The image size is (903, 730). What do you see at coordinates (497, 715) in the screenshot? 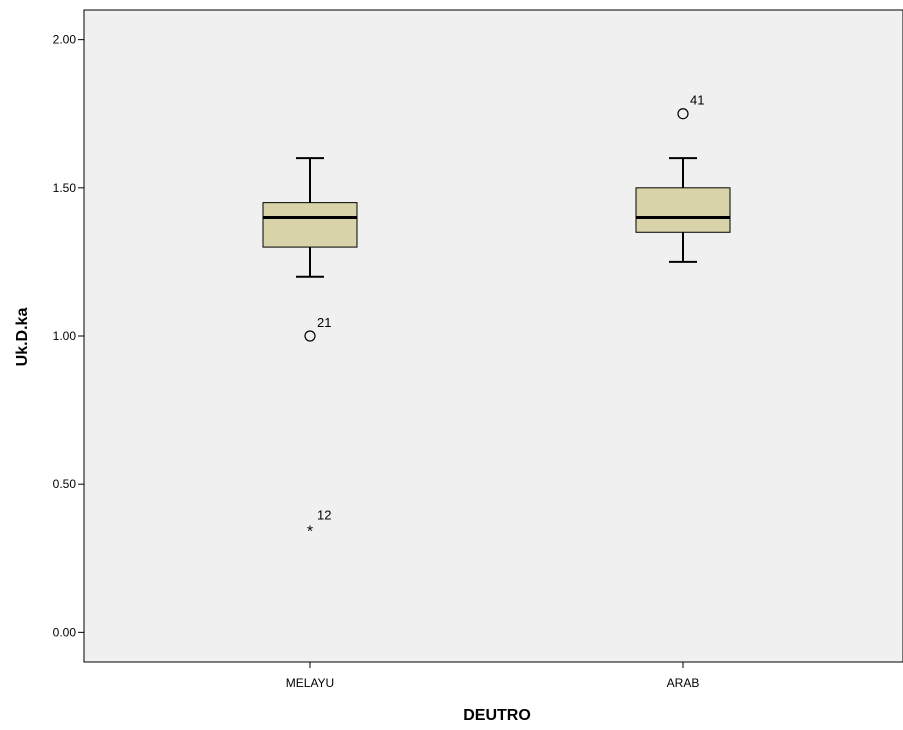
I see `x-axis-title: DEUTRO` at bounding box center [497, 715].